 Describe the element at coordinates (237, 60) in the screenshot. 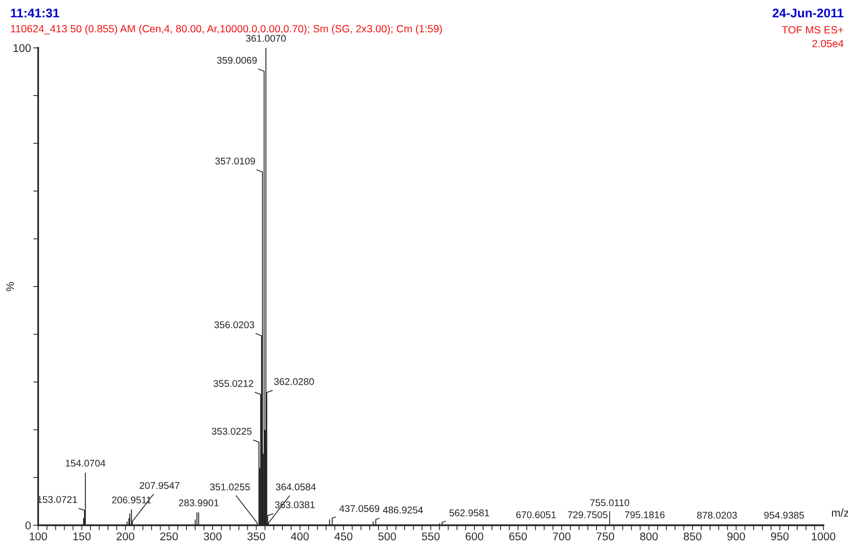

I see `annotation: 359.0069` at that location.